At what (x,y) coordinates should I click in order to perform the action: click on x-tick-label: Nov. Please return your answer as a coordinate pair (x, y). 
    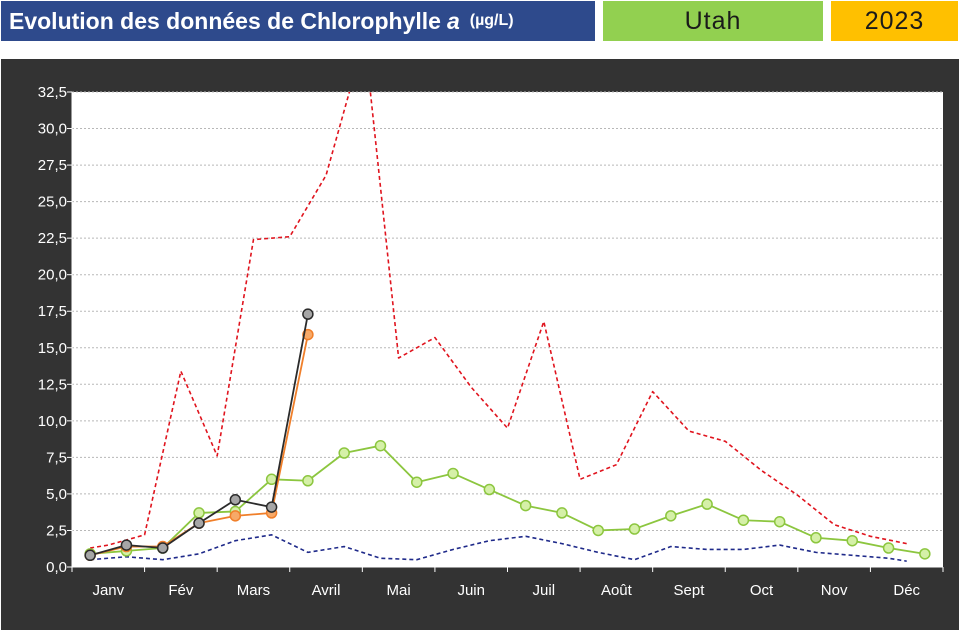
    Looking at the image, I should click on (834, 590).